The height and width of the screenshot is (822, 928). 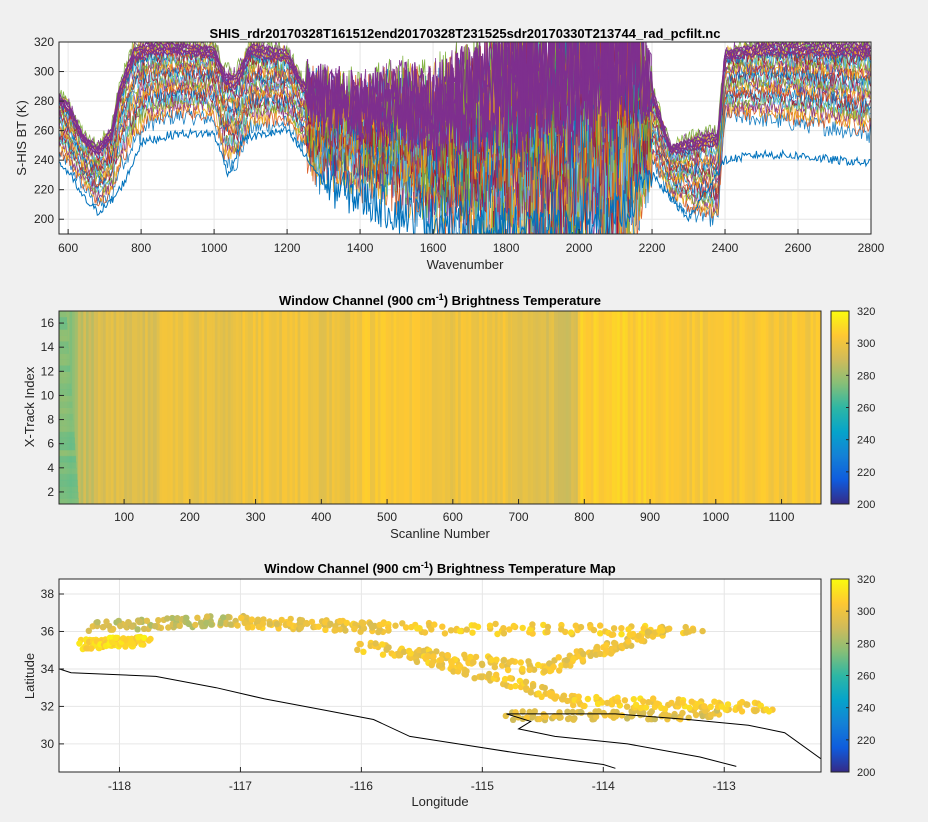 What do you see at coordinates (190, 517) in the screenshot?
I see `heatmap-xtick-label: 200` at bounding box center [190, 517].